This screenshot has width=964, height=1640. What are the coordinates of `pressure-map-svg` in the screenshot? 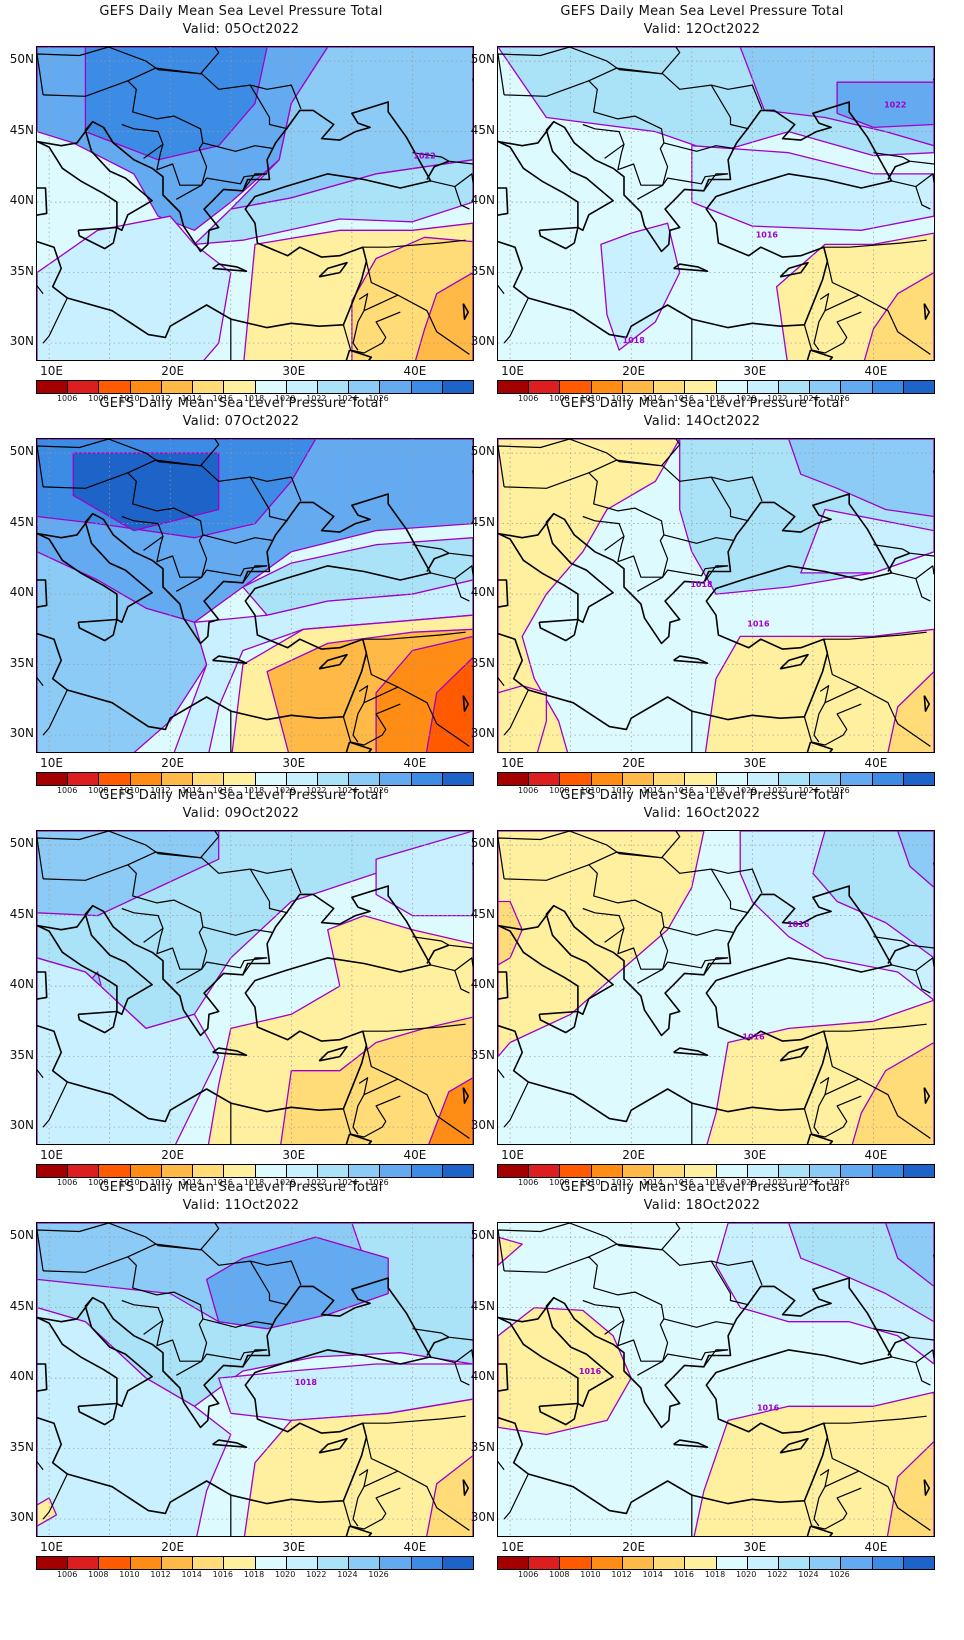 It's located at (255, 987).